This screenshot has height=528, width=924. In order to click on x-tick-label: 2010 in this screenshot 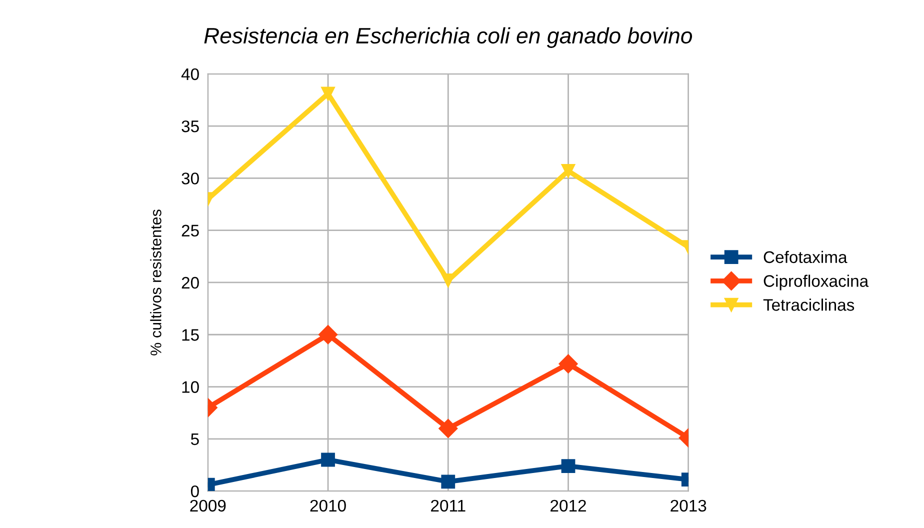, I will do `click(328, 506)`.